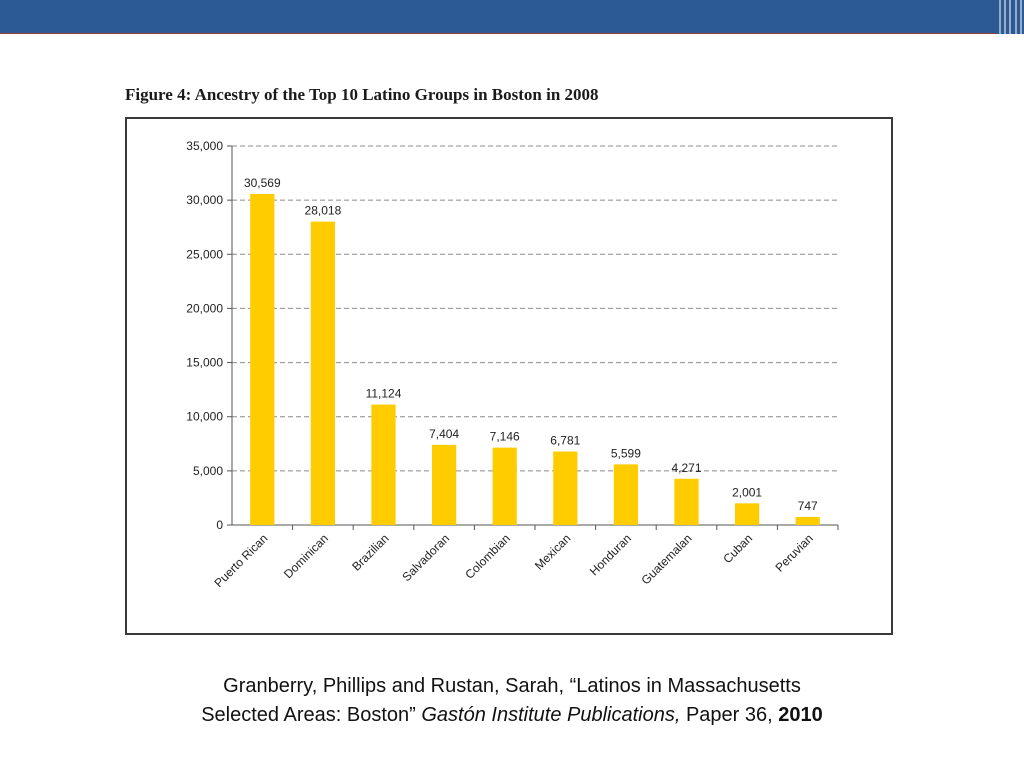  What do you see at coordinates (384, 394) in the screenshot?
I see `data-label: 11,124` at bounding box center [384, 394].